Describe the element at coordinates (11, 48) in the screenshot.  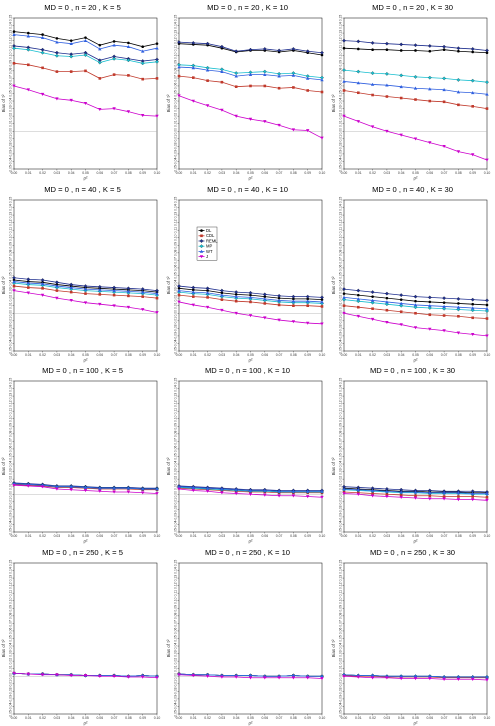
I see `y-tick-label: 0.11` at that location.